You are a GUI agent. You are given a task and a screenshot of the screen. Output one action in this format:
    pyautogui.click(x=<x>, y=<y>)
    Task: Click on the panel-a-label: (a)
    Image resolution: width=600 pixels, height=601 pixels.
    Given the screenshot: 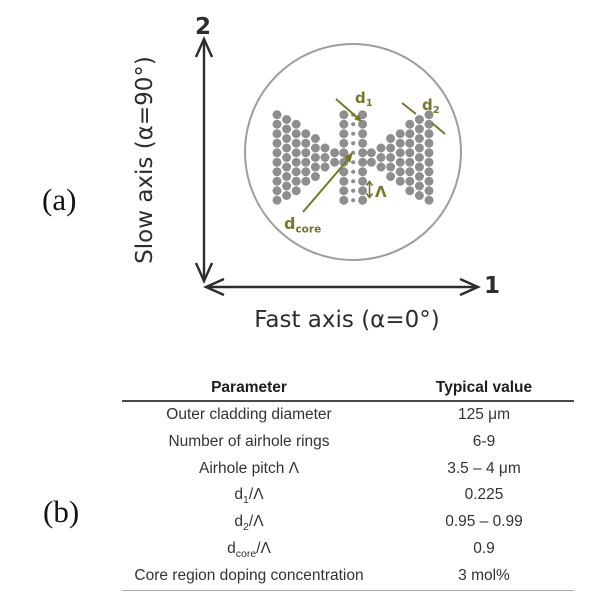 What is the action you would take?
    pyautogui.click(x=59, y=199)
    